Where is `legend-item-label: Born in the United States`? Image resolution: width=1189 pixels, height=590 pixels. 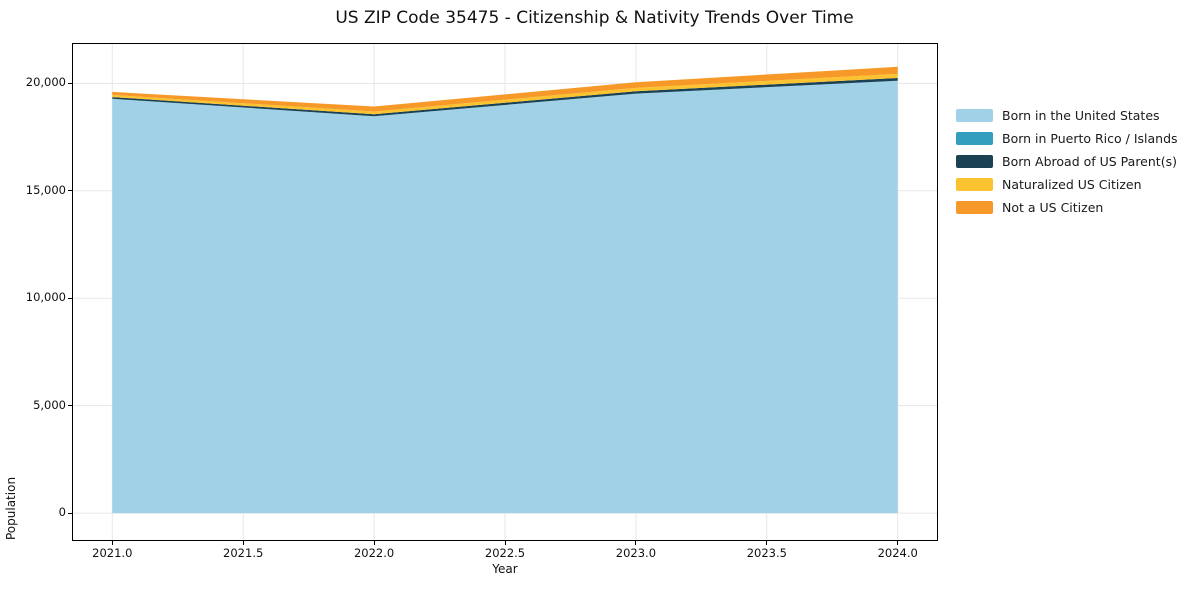
legend-item-label: Born in the United States is located at coordinates (1081, 115).